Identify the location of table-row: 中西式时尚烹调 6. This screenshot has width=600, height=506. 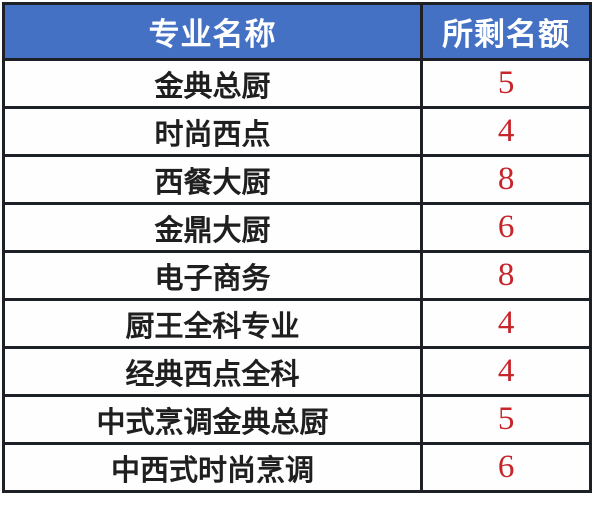
(296, 467).